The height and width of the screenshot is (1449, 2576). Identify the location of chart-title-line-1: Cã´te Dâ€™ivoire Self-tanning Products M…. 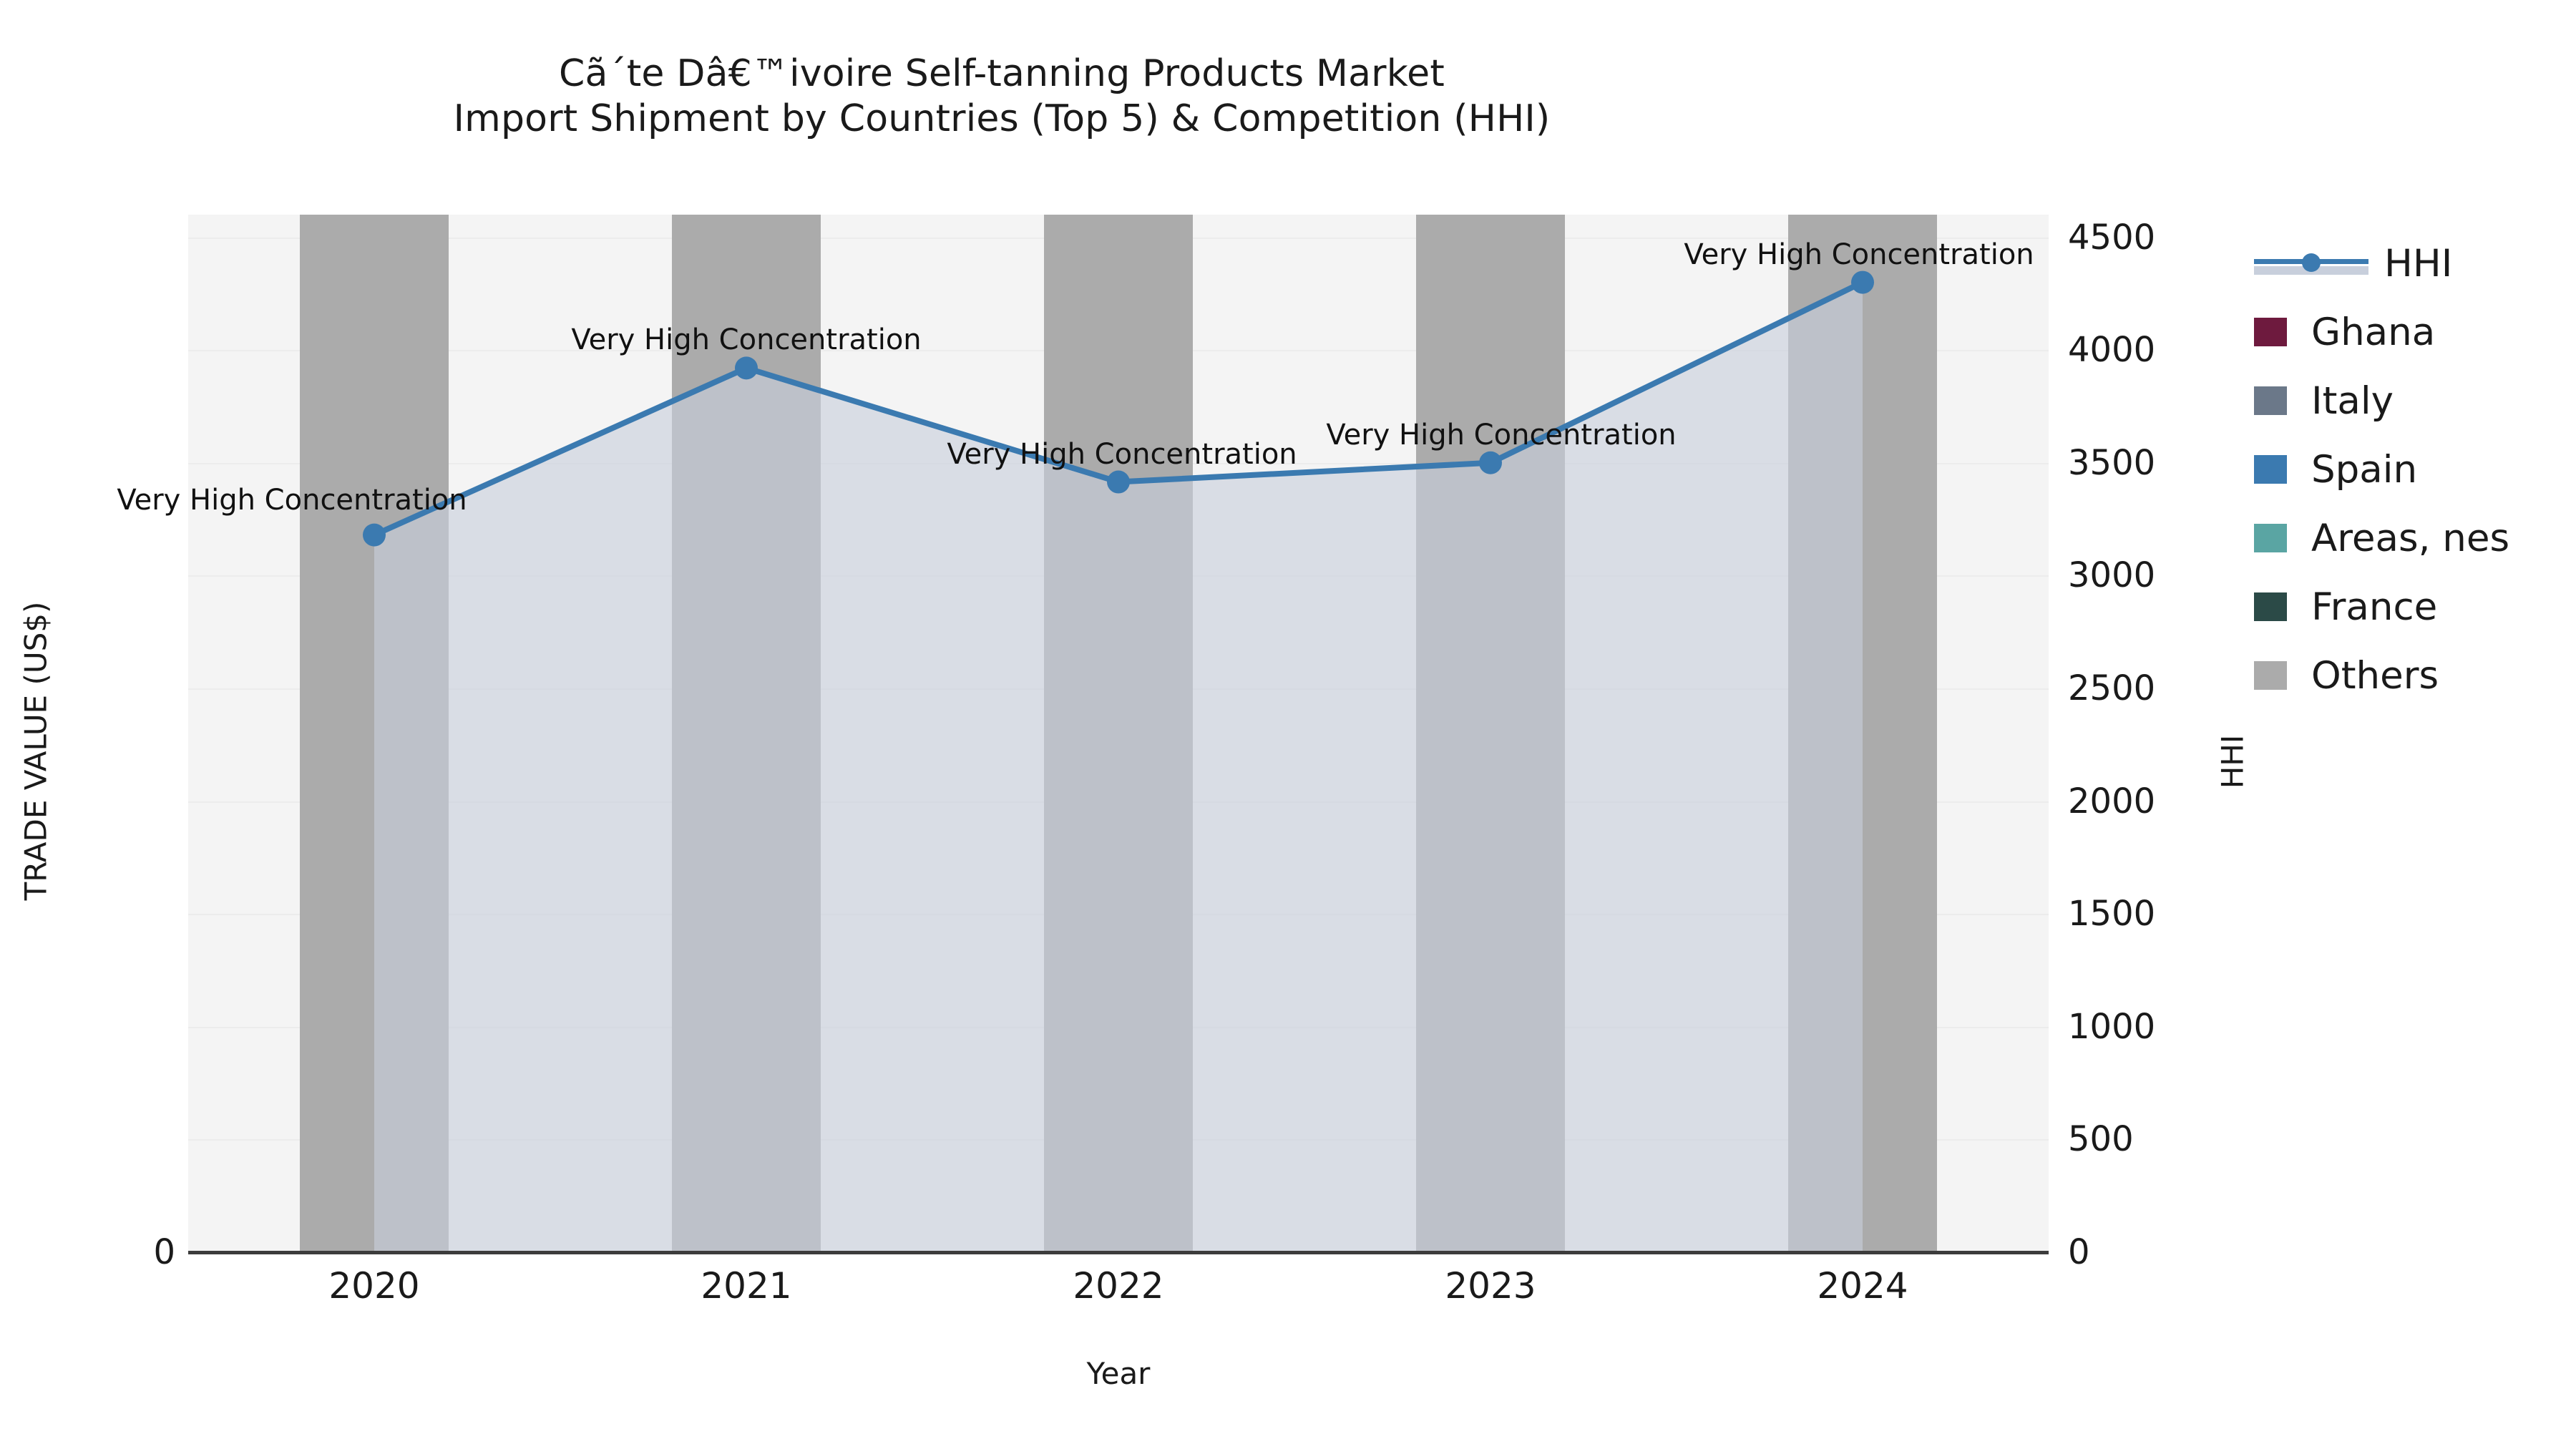
(1002, 73).